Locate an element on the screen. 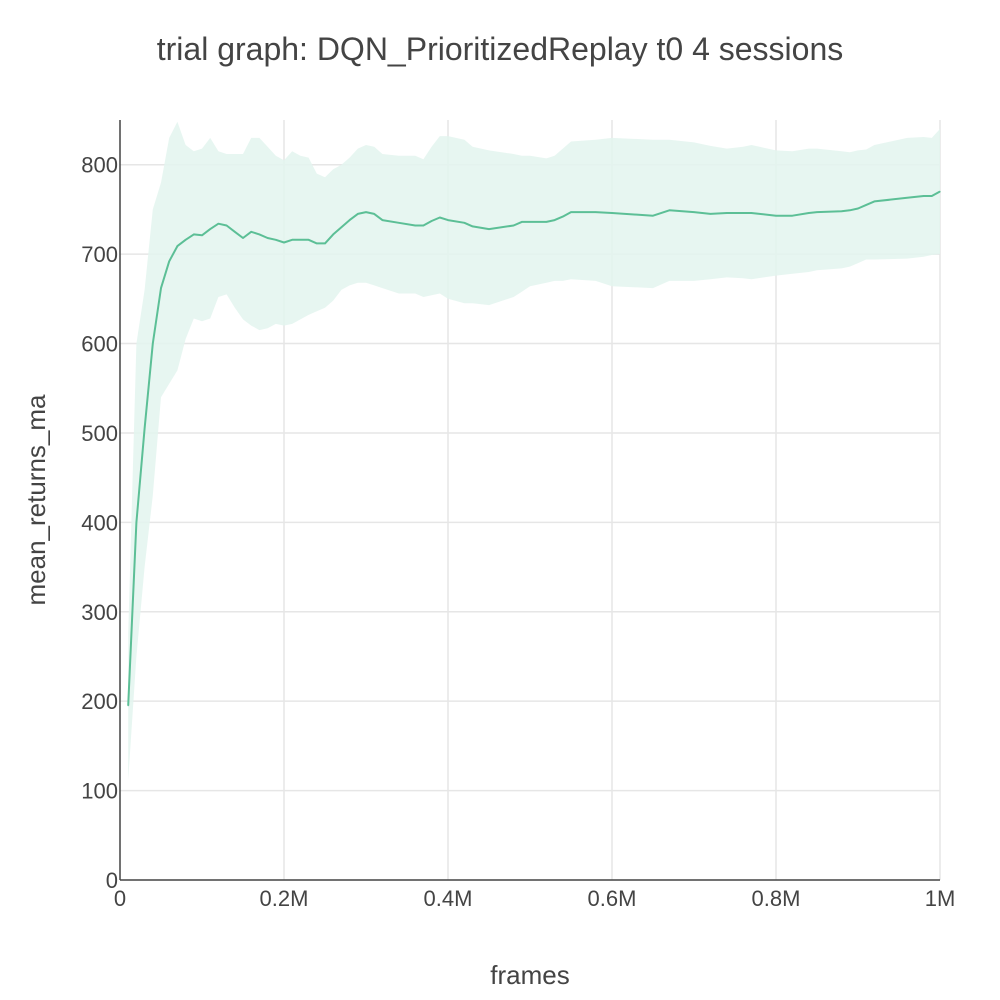 This screenshot has height=1000, width=1000. x-axis-title: frames is located at coordinates (529, 975).